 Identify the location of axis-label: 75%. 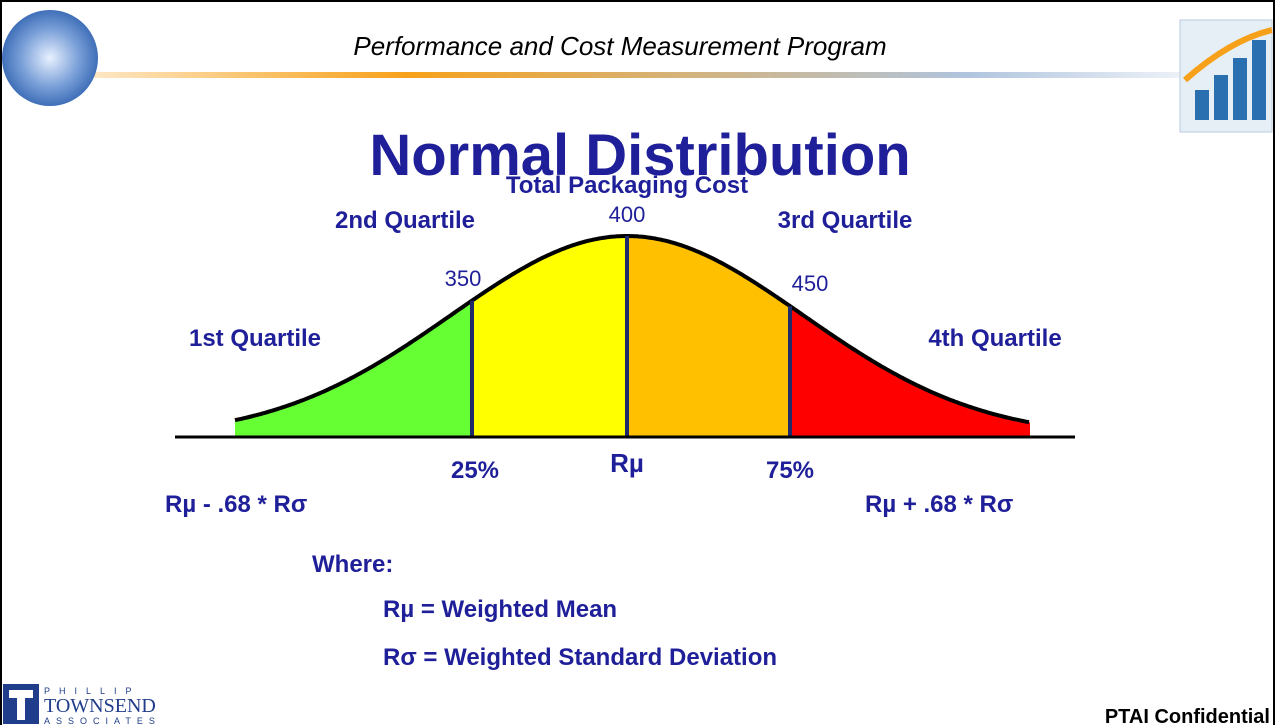
(790, 470).